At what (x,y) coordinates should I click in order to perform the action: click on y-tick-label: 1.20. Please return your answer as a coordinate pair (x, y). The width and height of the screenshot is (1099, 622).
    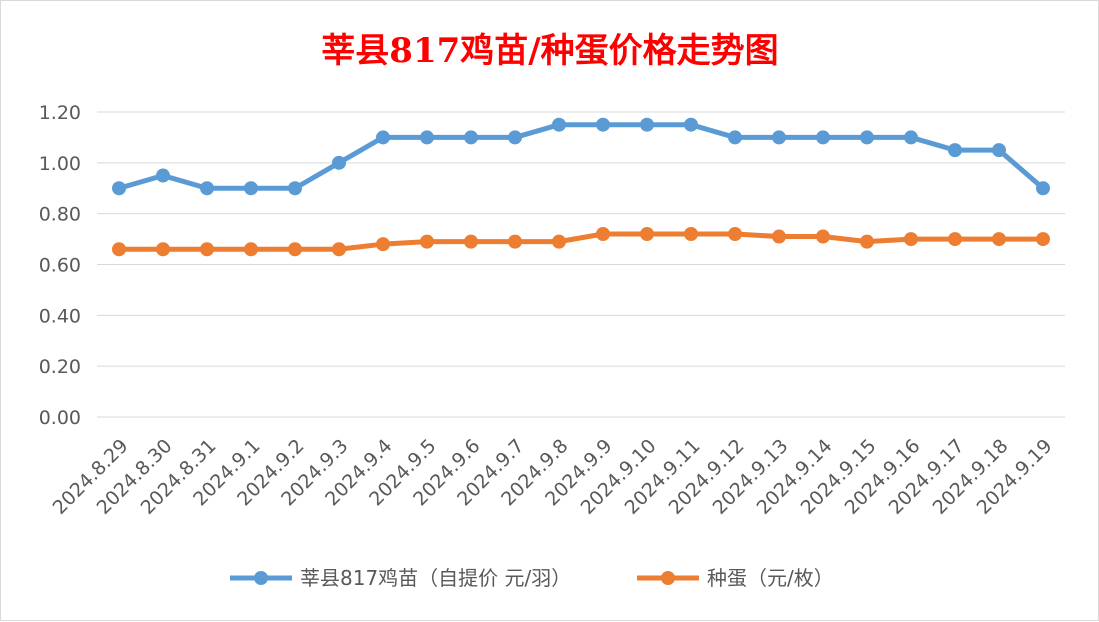
    Looking at the image, I should click on (60, 113).